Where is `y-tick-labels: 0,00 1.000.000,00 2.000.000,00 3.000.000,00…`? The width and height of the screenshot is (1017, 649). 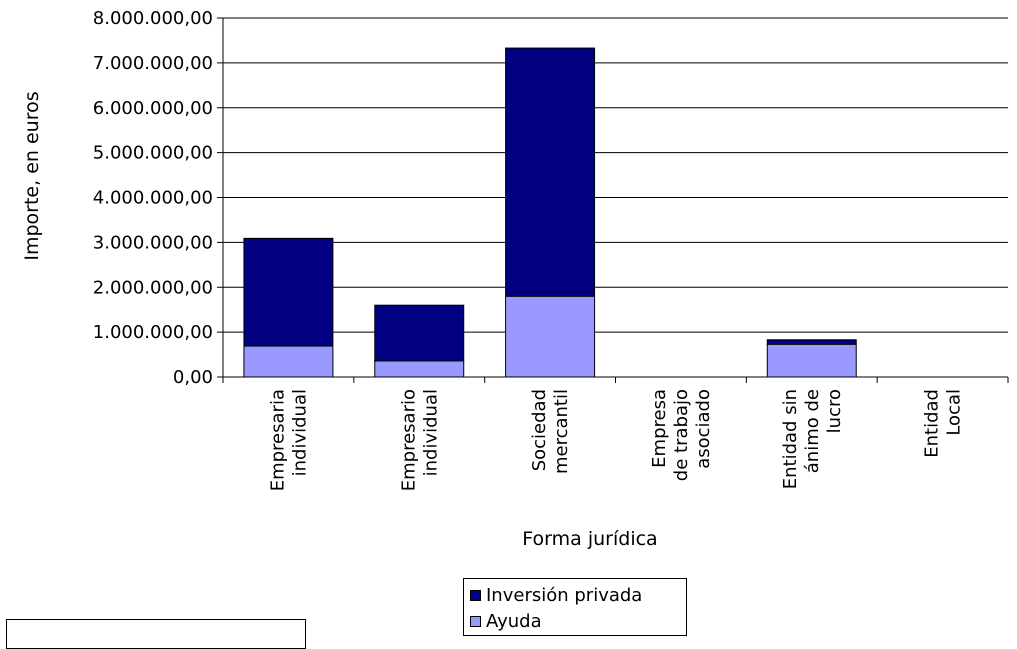
y-tick-labels: 0,00 1.000.000,00 2.000.000,00 3.000.000,00… is located at coordinates (153, 198).